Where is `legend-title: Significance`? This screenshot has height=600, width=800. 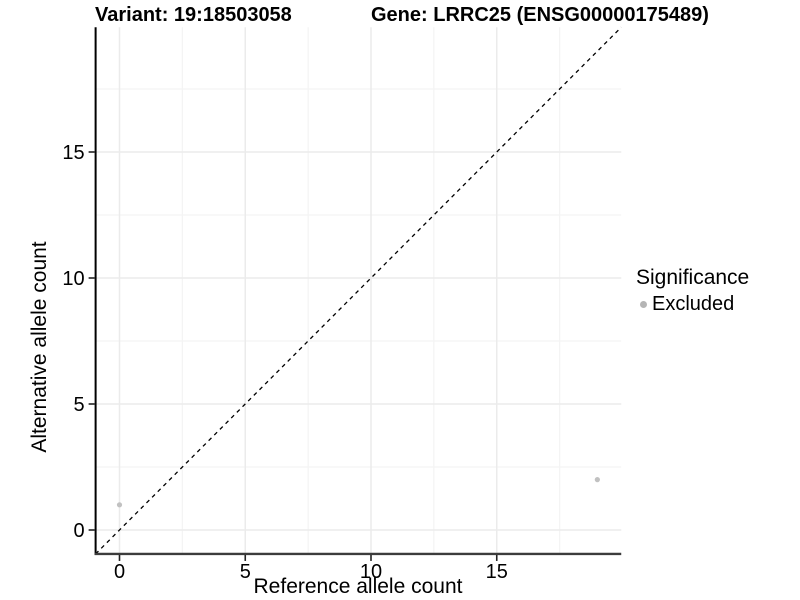 legend-title: Significance is located at coordinates (693, 277).